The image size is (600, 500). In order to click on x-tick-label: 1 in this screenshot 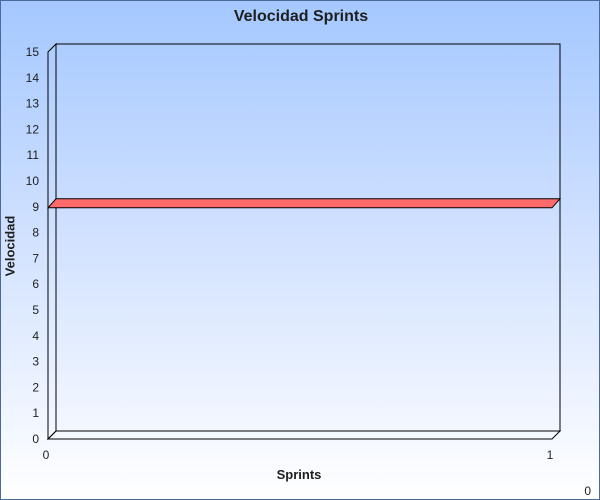, I will do `click(550, 455)`.